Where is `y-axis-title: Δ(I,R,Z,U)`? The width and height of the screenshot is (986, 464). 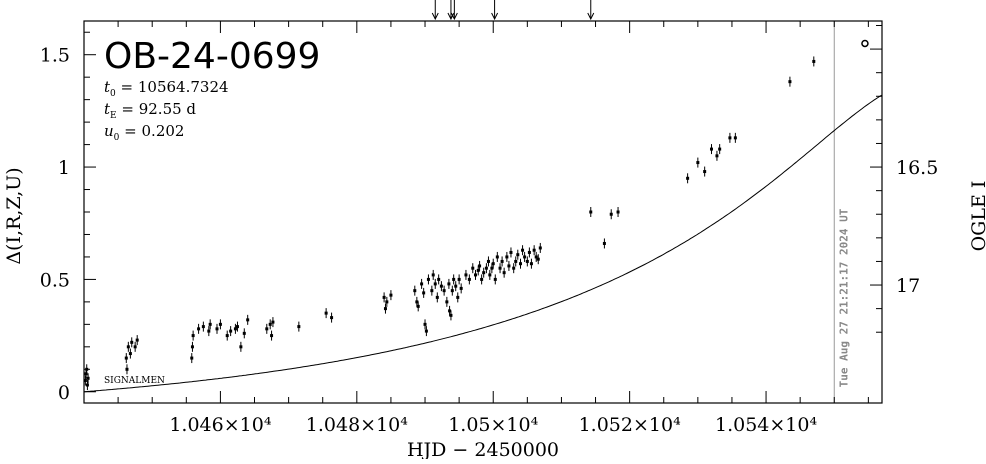
y-axis-title: Δ(I,R,Z,U) is located at coordinates (14, 215).